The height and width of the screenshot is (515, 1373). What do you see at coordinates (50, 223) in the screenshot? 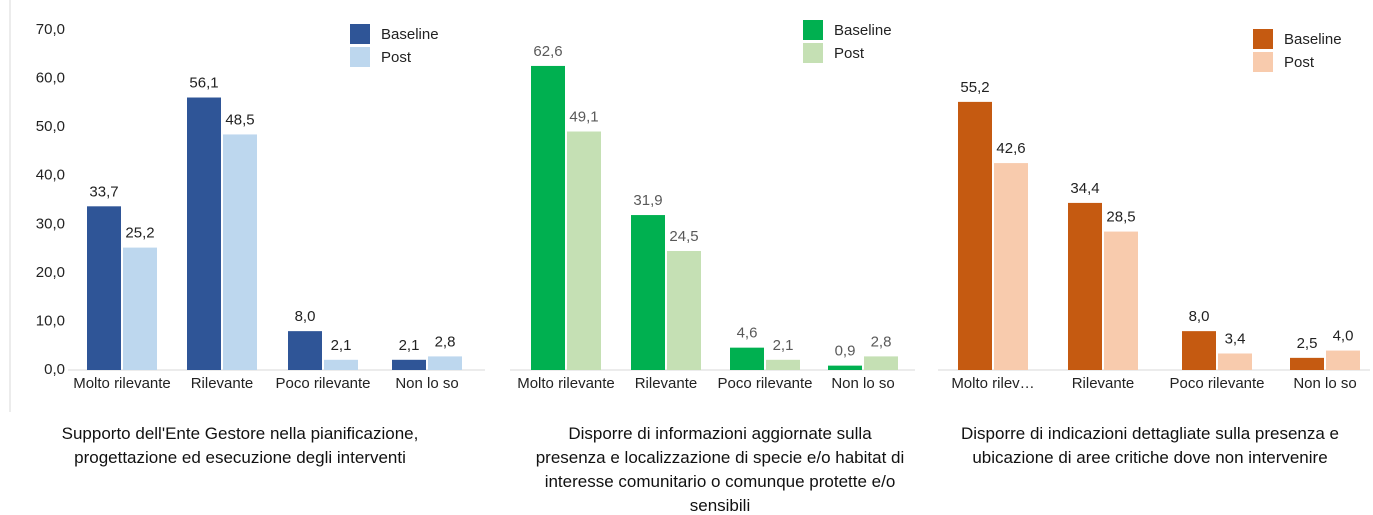
I see `y-tick-label: 30,0` at bounding box center [50, 223].